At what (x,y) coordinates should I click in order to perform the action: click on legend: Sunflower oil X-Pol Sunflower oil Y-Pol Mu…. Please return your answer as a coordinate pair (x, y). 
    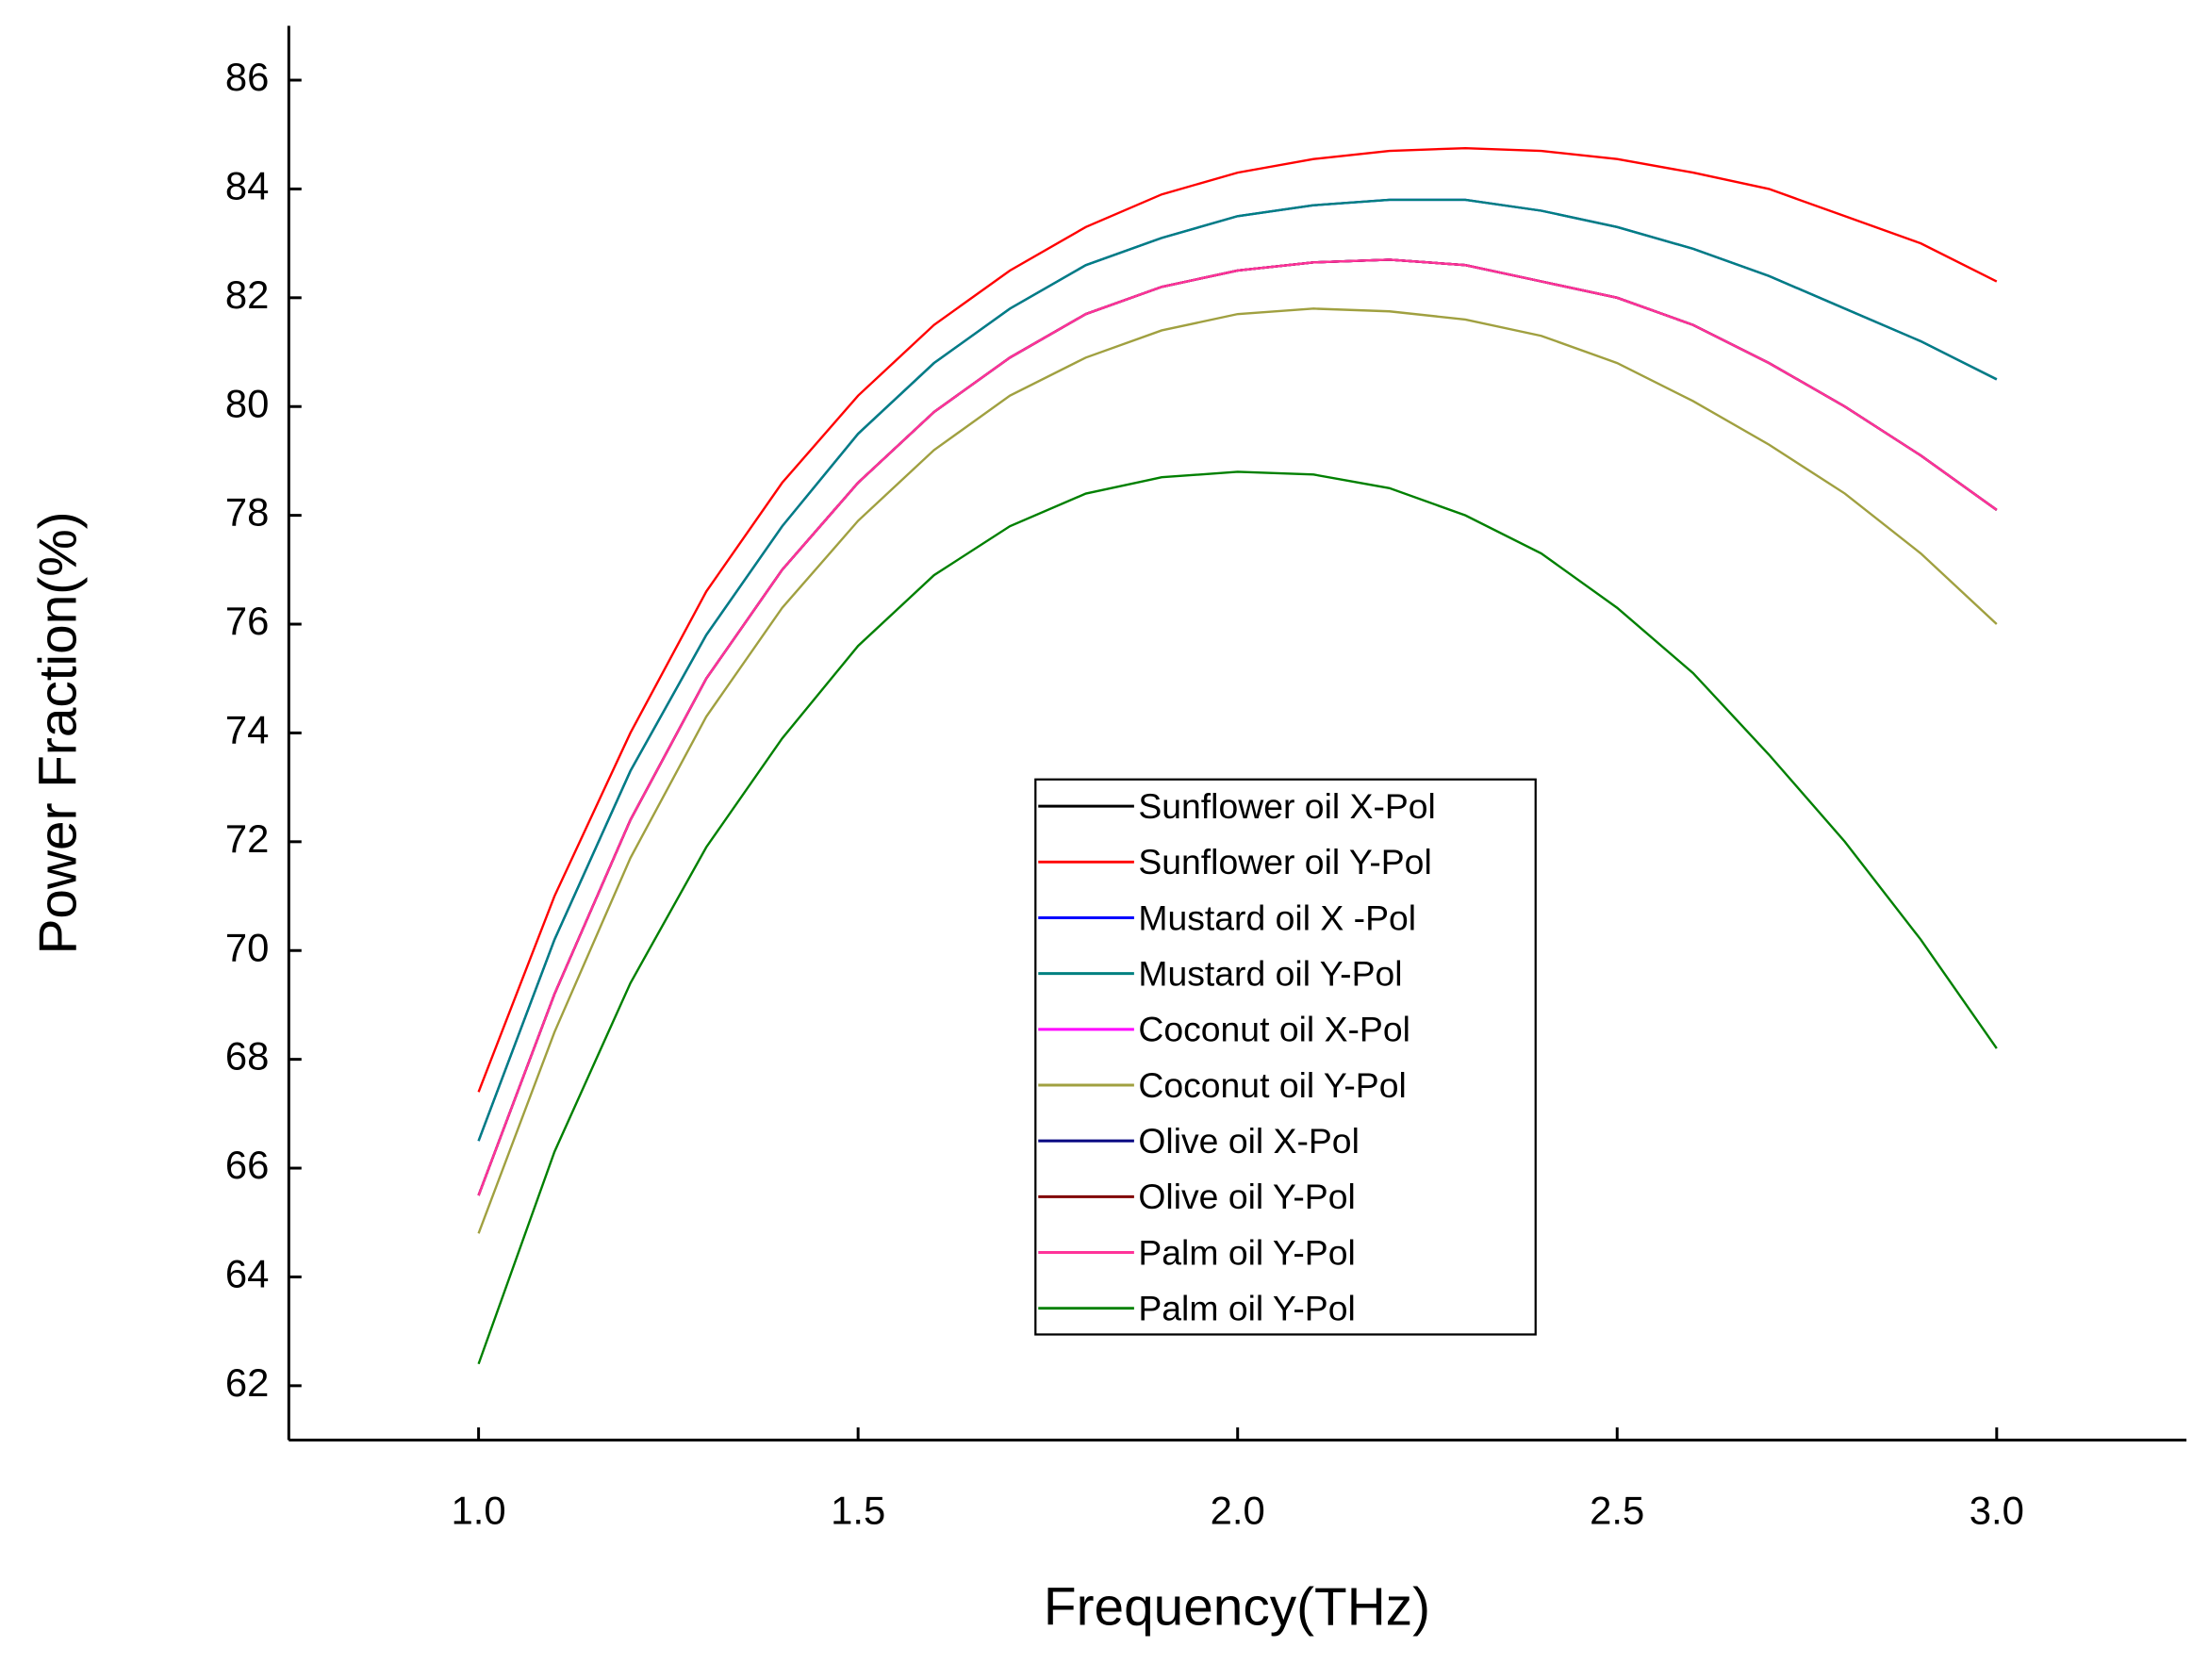
    Looking at the image, I should click on (1285, 1057).